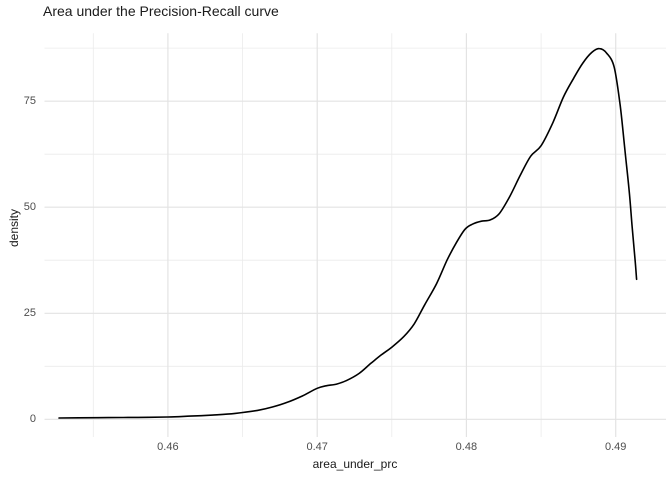 This screenshot has width=672, height=480. What do you see at coordinates (466, 447) in the screenshot?
I see `x-tick-label: 0.48` at bounding box center [466, 447].